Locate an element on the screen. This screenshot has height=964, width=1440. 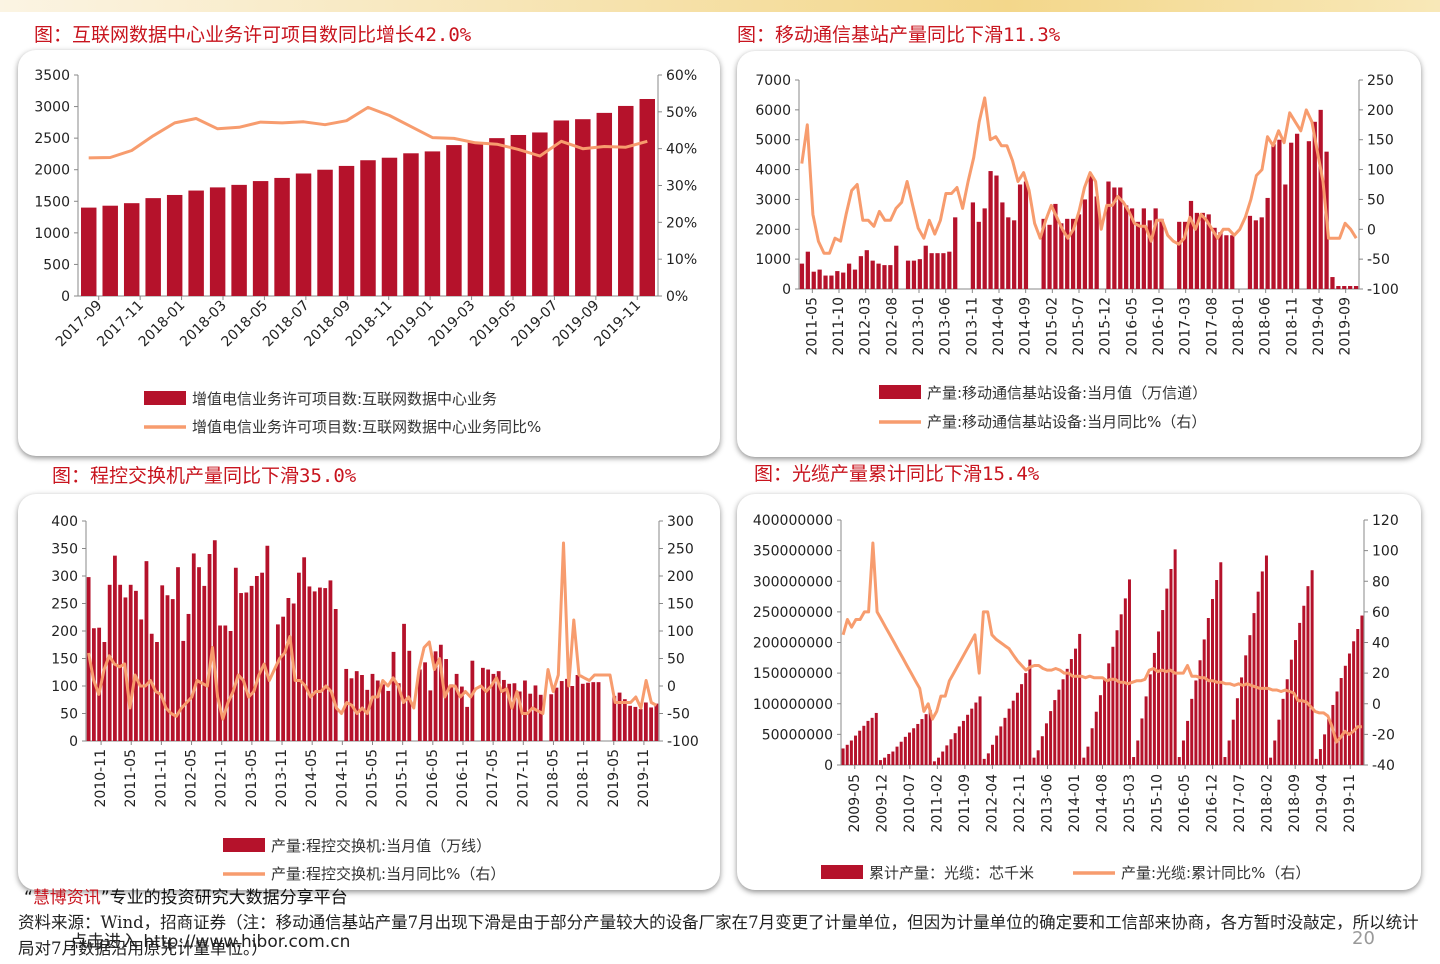
brand-quote-open: “ is located at coordinates (28, 898).